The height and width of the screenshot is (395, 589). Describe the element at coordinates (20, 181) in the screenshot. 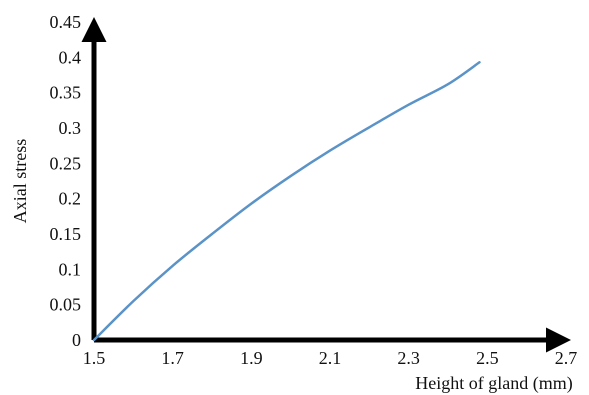

I see `y-axis-title: Axial stress` at that location.